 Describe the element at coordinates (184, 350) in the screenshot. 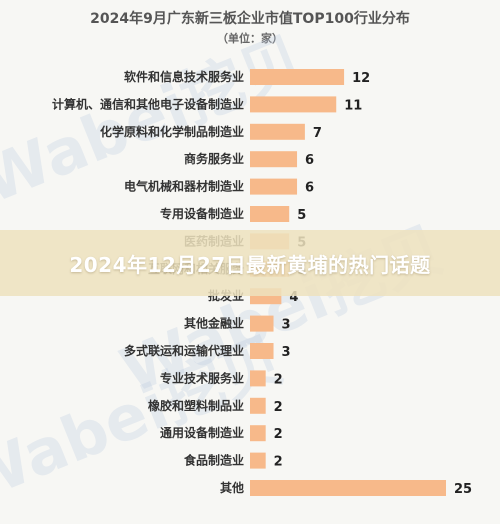

I see `category-label: 多式联运和运输代理业` at that location.